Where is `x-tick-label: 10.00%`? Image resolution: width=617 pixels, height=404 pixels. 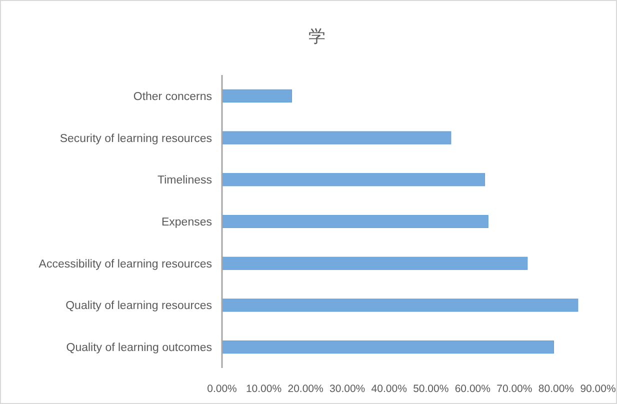
x-tick-label: 10.00% is located at coordinates (264, 389).